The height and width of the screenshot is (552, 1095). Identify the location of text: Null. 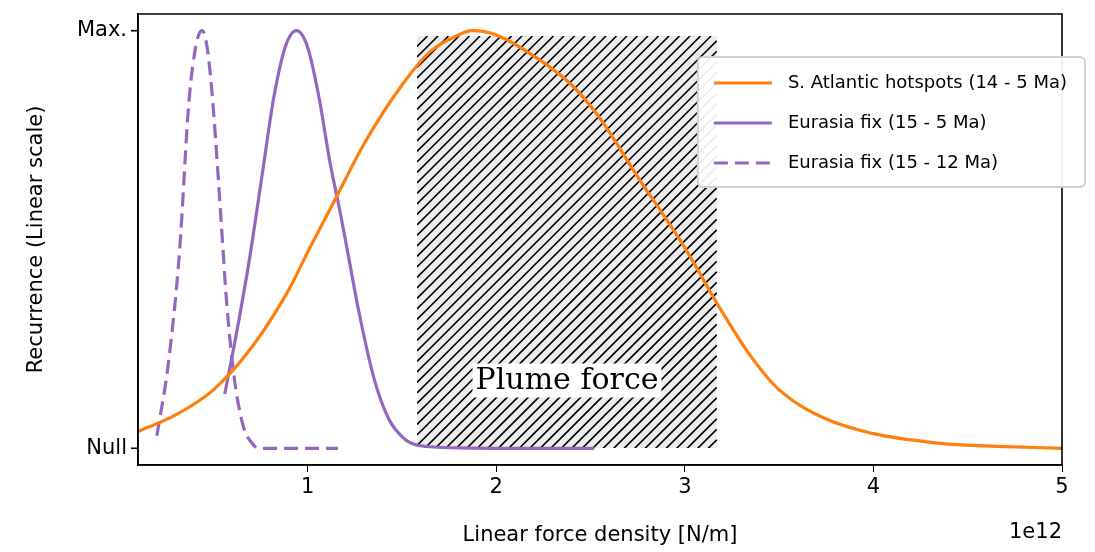
(106, 446).